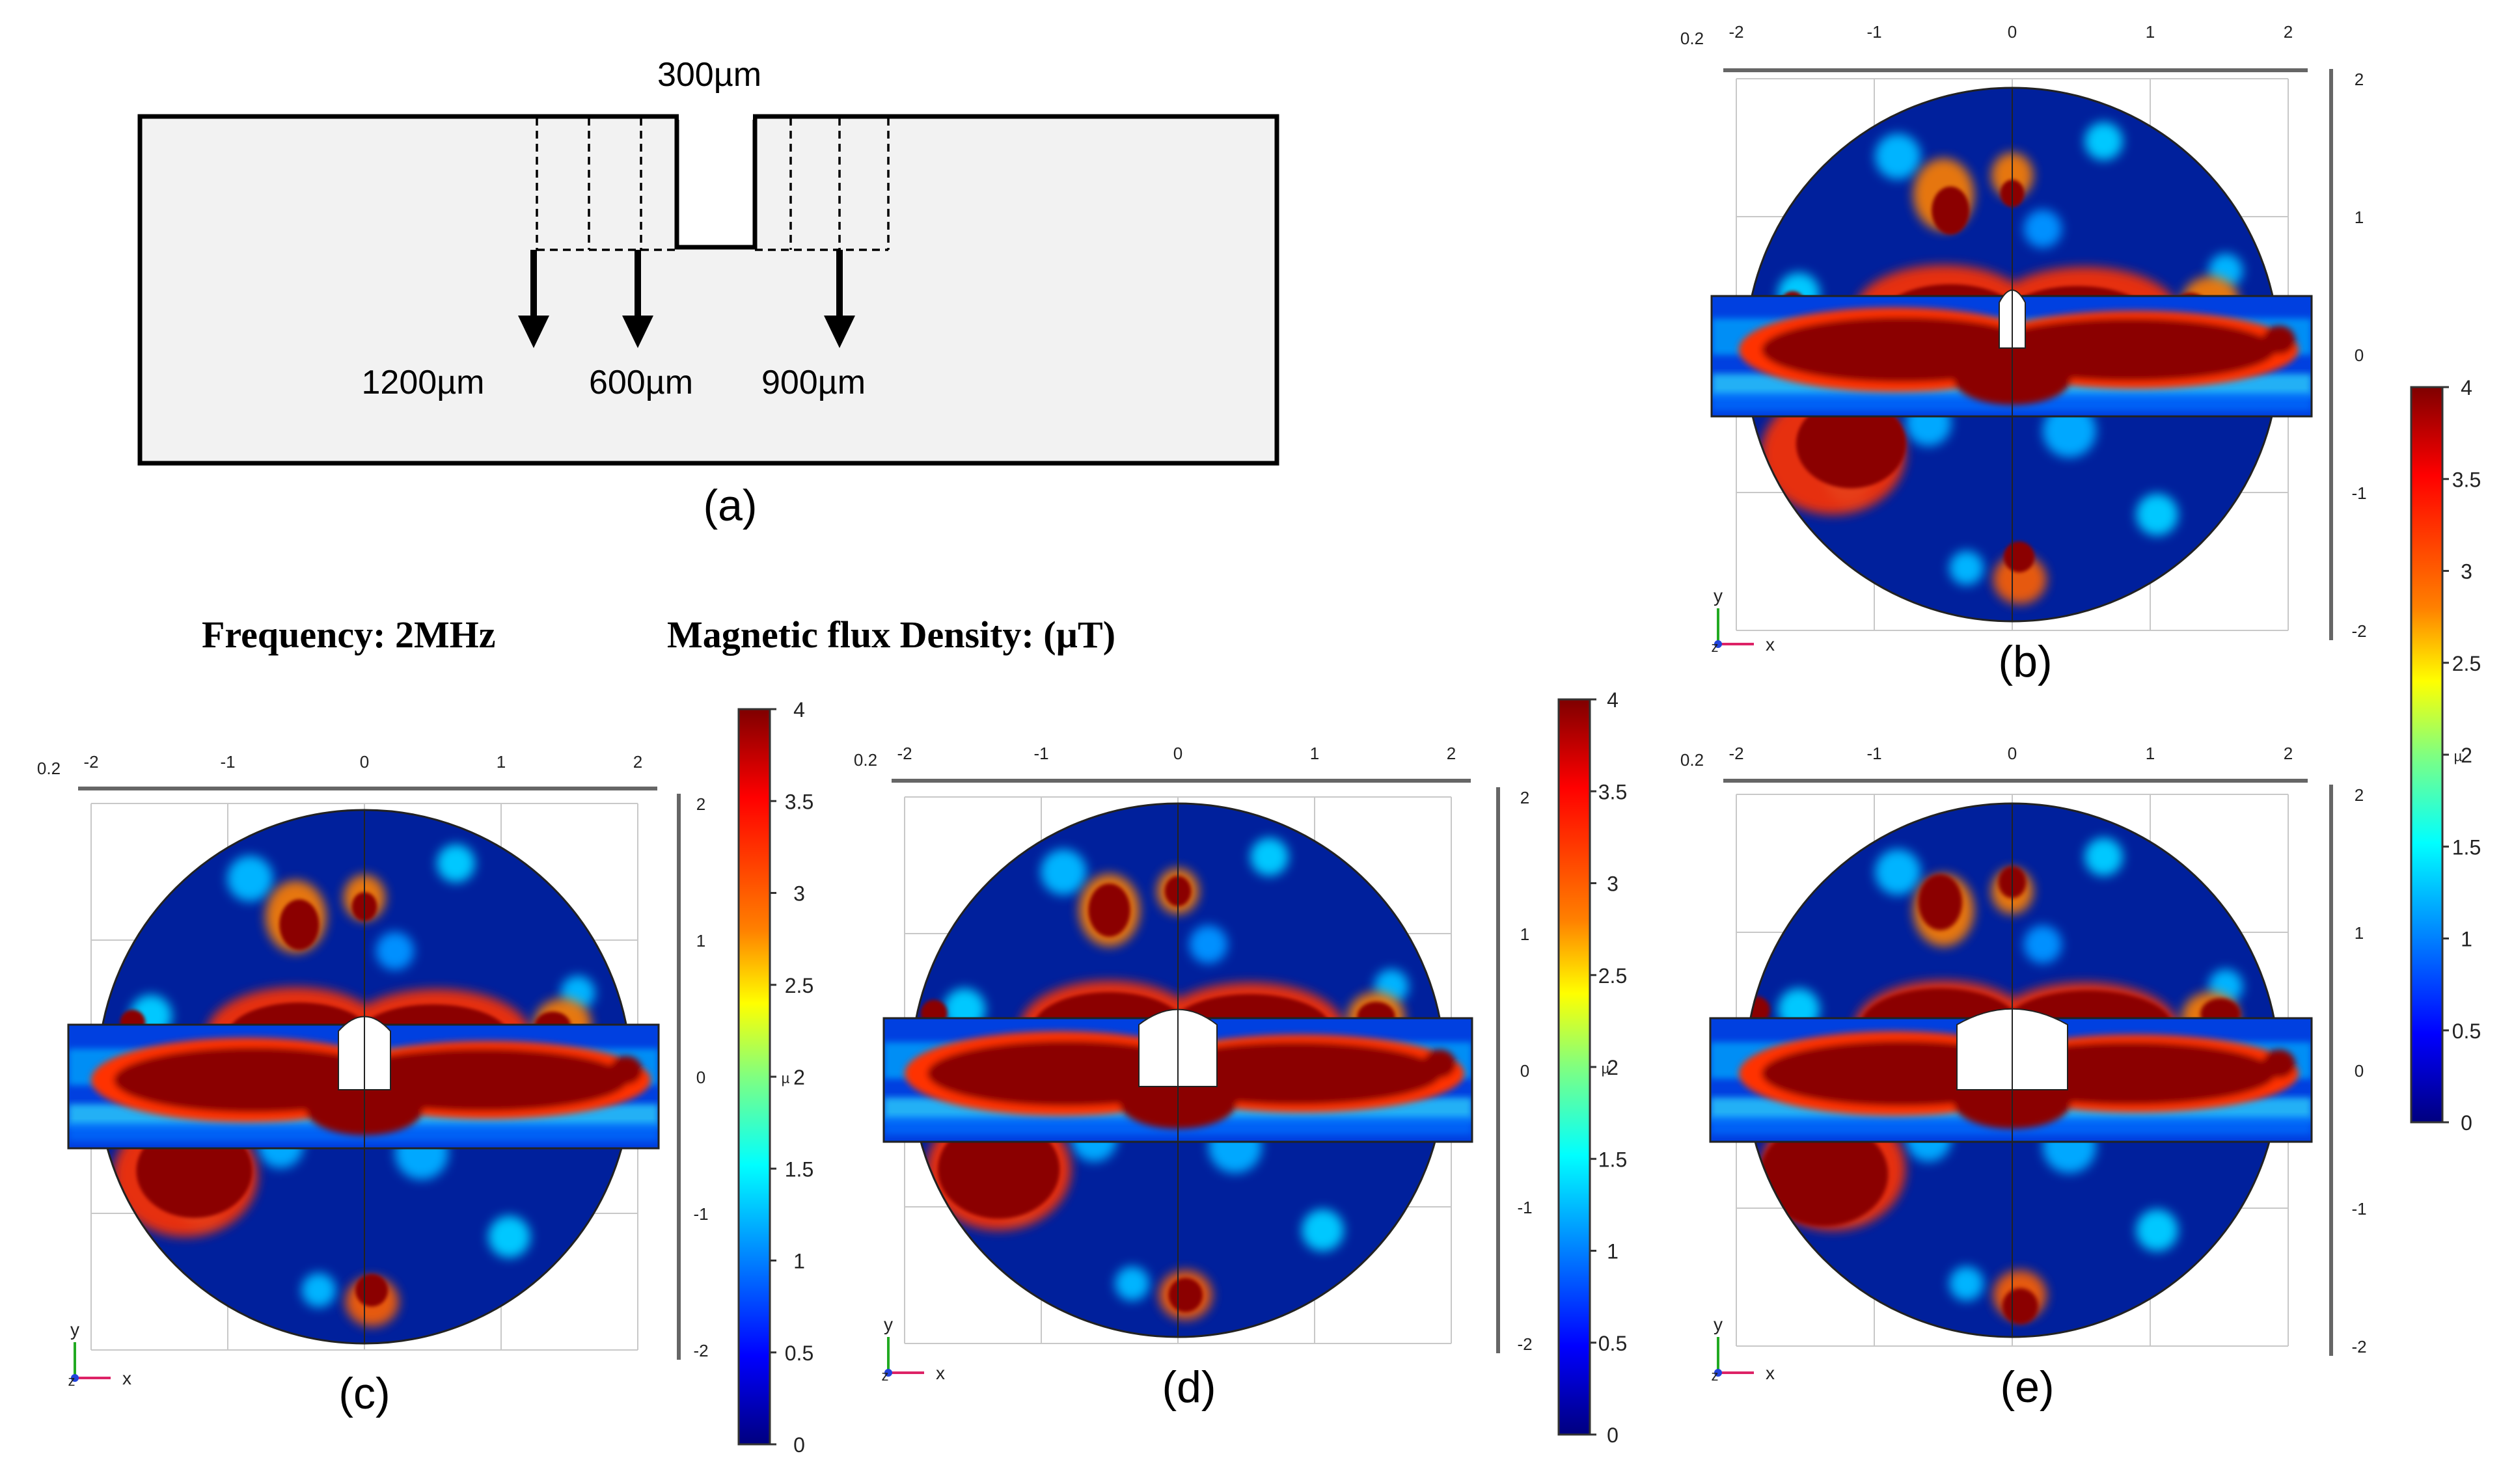  Describe the element at coordinates (364, 1393) in the screenshot. I see `caption-c: (c)` at that location.